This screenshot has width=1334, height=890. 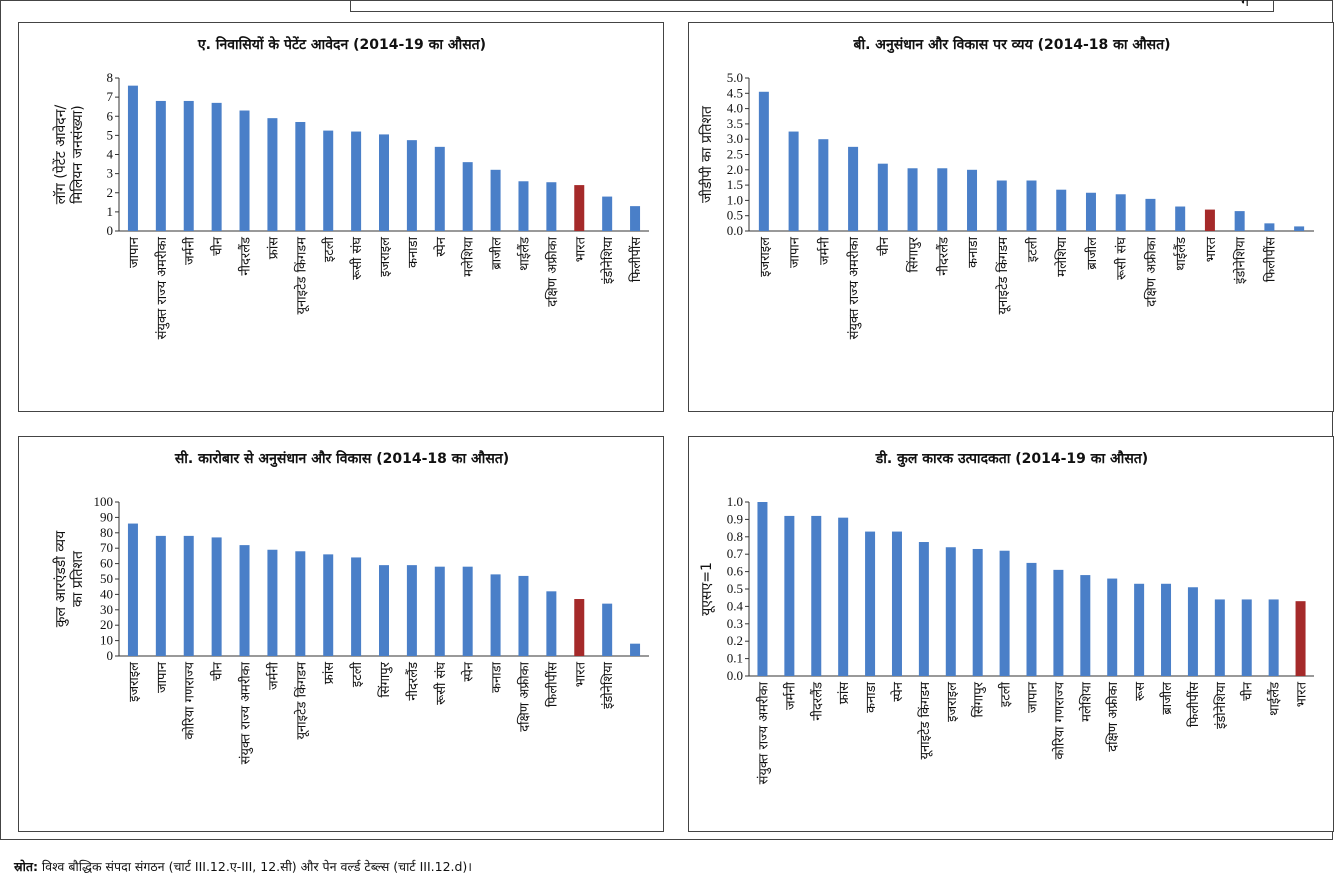 I want to click on chart-b-category-label: चीन, so click(x=884, y=246).